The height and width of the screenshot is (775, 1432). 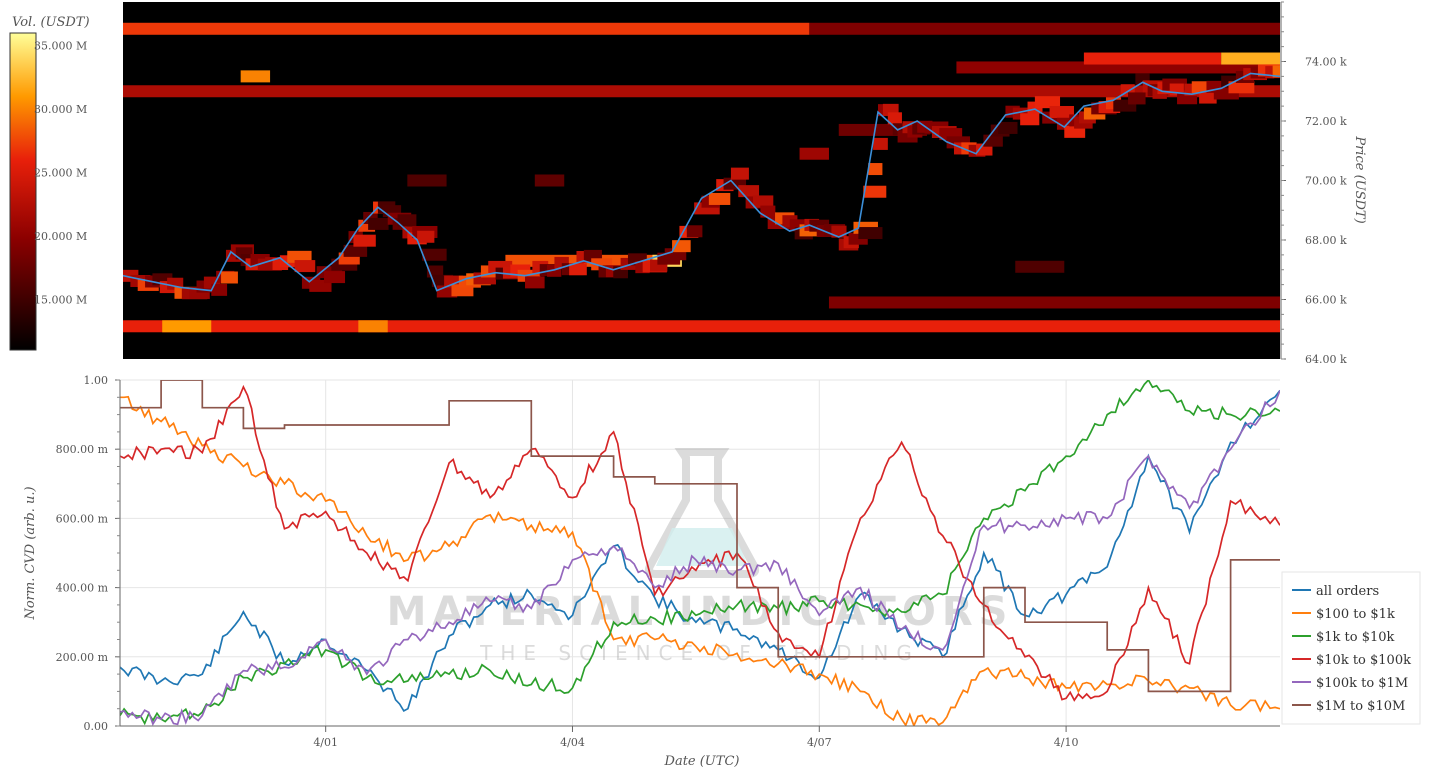 I want to click on colorbar-ticks: 15.000 M 20.000 M 25.000 M 30.000 M 35.000 M, so click(x=60, y=173).